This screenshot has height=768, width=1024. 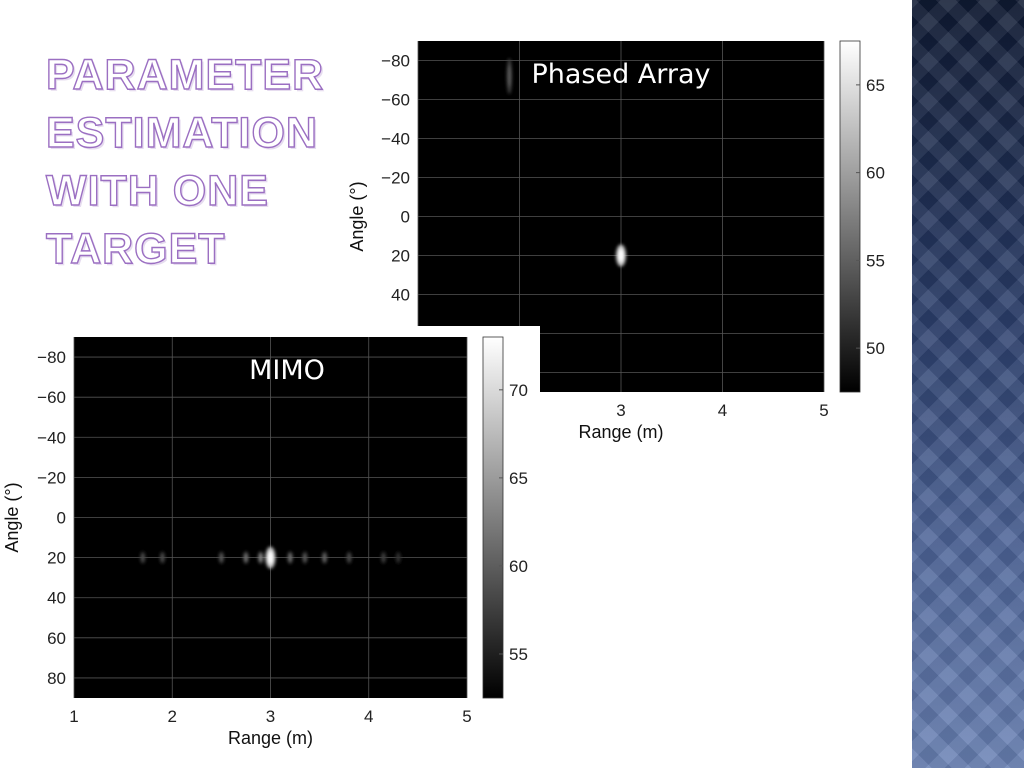 I want to click on panel-label: Phased Array, so click(x=620, y=74).